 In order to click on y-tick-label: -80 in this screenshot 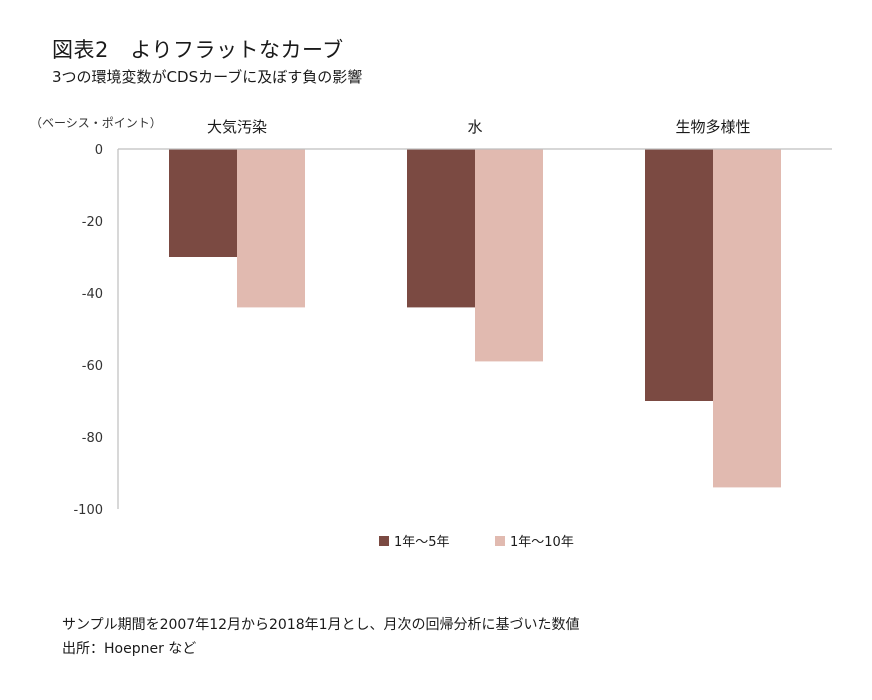, I will do `click(92, 438)`.